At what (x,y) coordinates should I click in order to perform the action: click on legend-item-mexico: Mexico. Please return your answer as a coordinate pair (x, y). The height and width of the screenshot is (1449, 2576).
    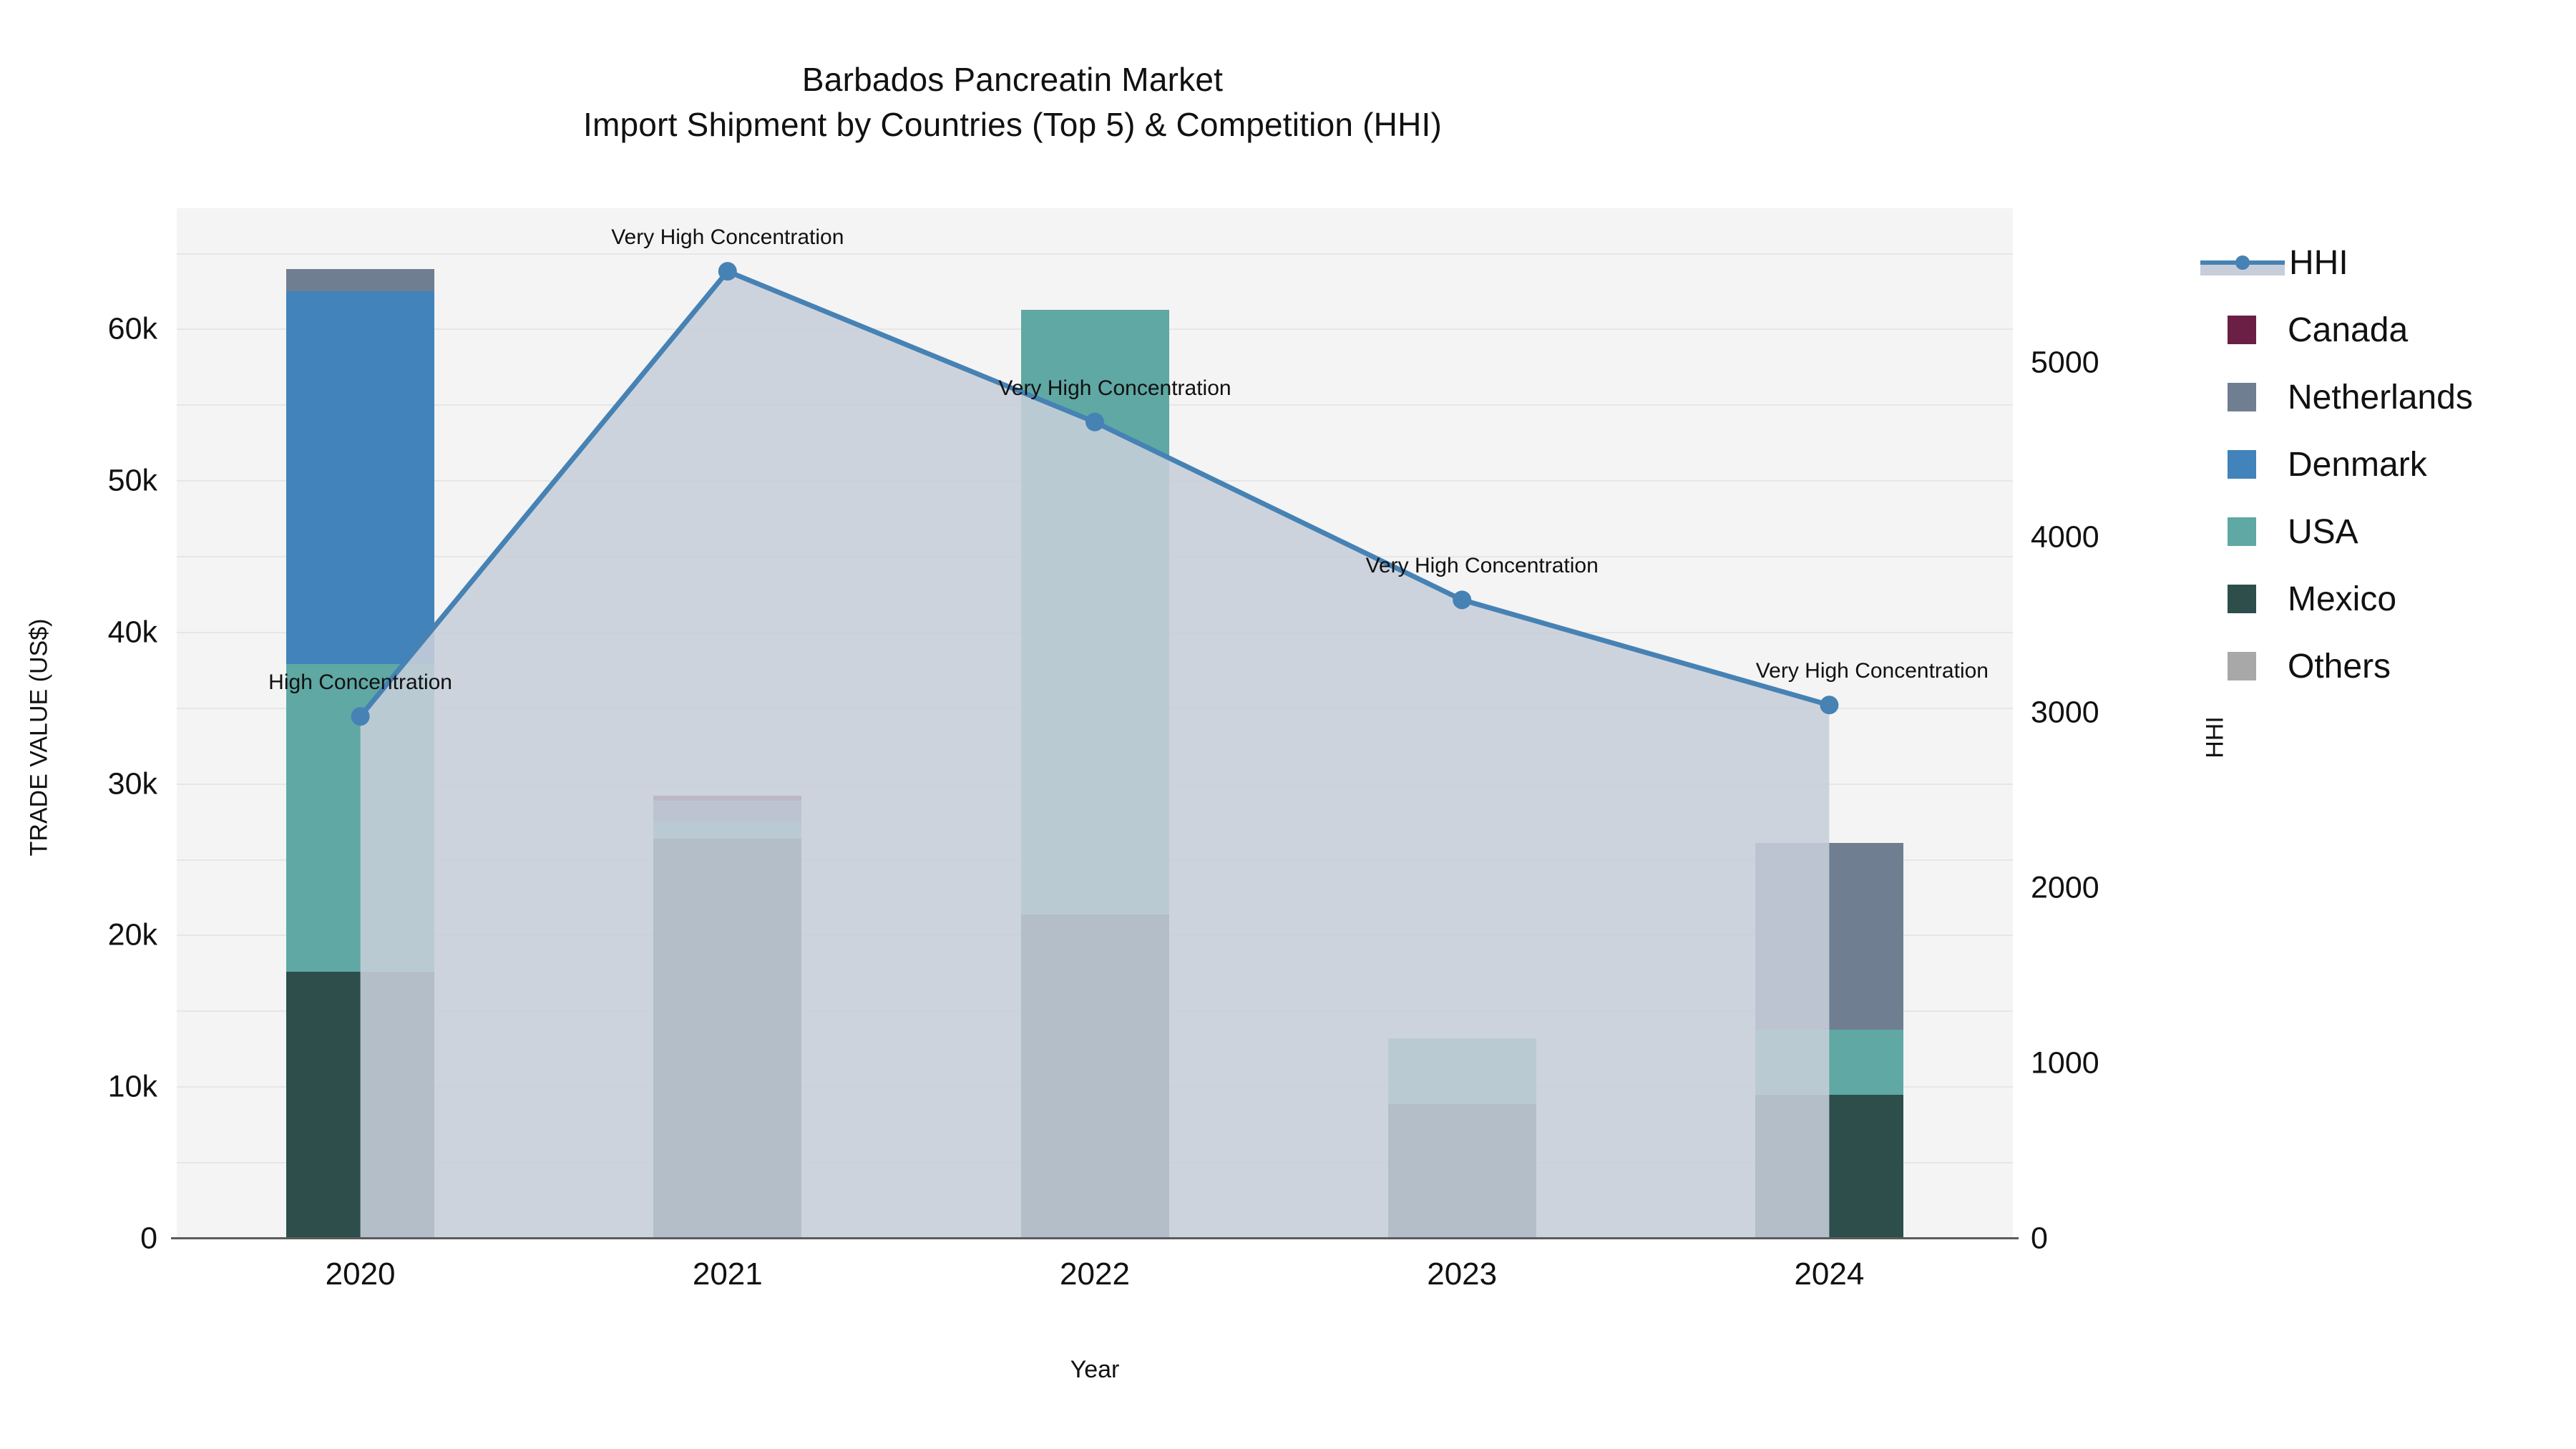
    Looking at the image, I should click on (2386, 599).